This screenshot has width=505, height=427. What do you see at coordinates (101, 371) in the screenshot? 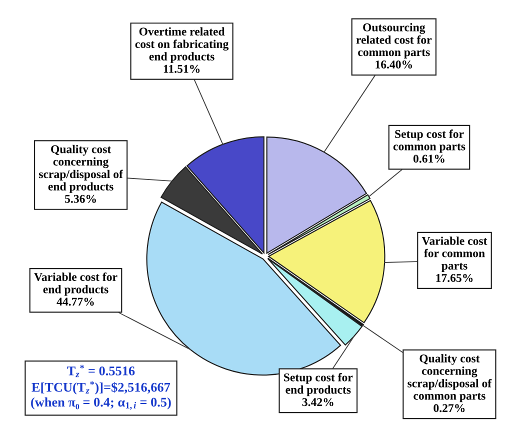
I see `text: T$_{z}$$^{*}$ = 0.5516` at bounding box center [101, 371].